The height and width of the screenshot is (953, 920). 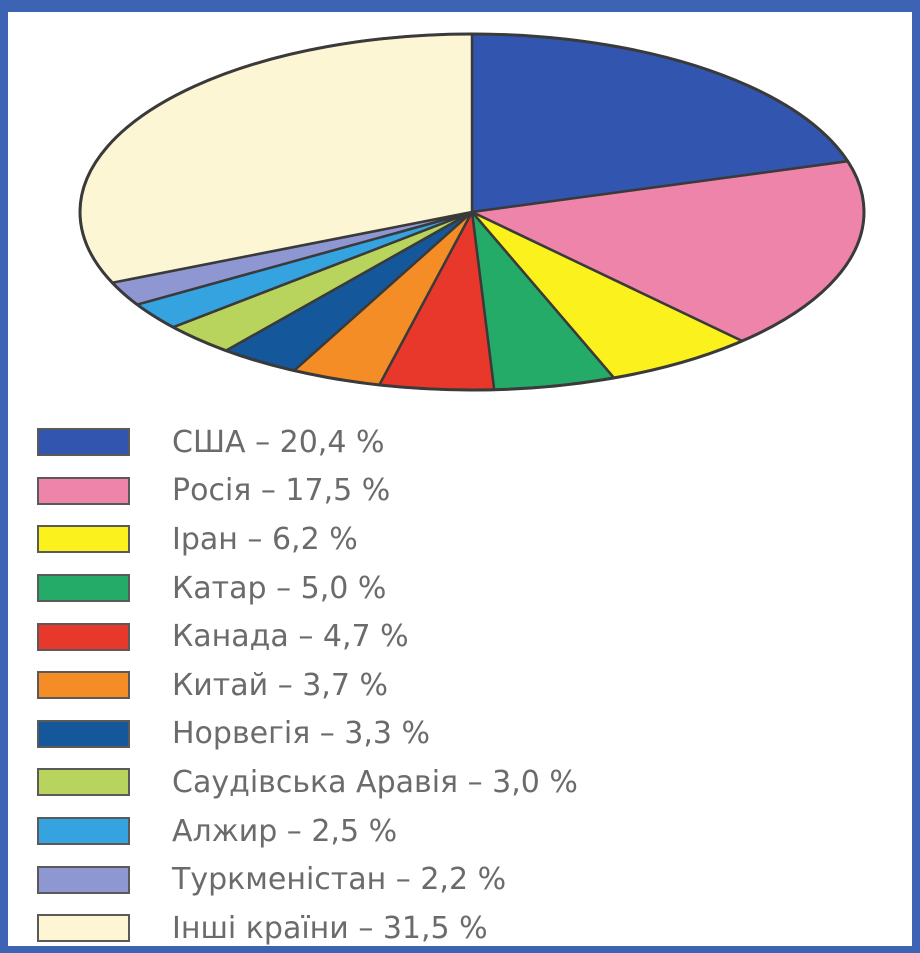 I want to click on legend-item-9: Туркменістан – 2,2 %, so click(x=472, y=879).